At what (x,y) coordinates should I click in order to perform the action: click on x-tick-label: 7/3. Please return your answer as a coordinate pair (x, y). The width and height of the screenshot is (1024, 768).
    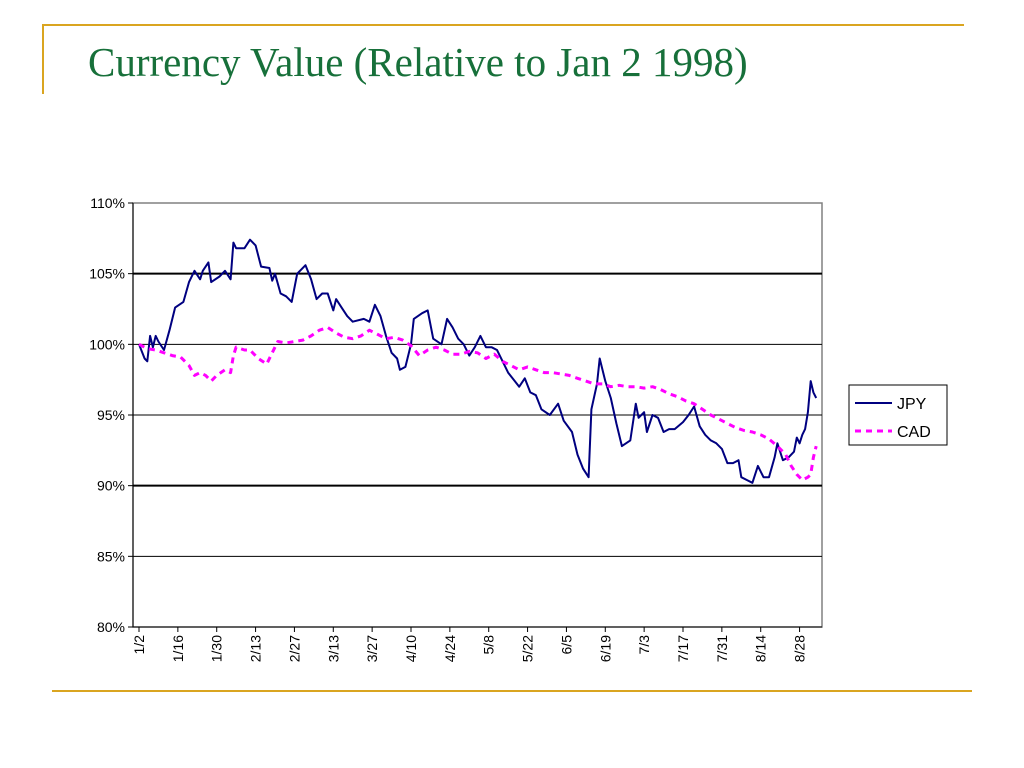
    Looking at the image, I should click on (644, 645).